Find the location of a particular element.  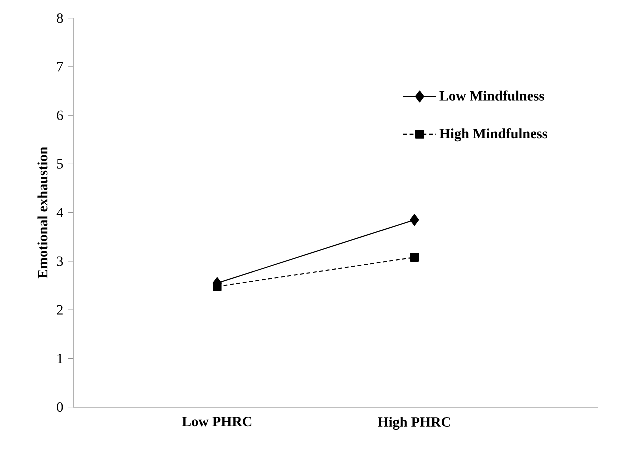

x-tick-label: Low PHRC is located at coordinates (217, 422).